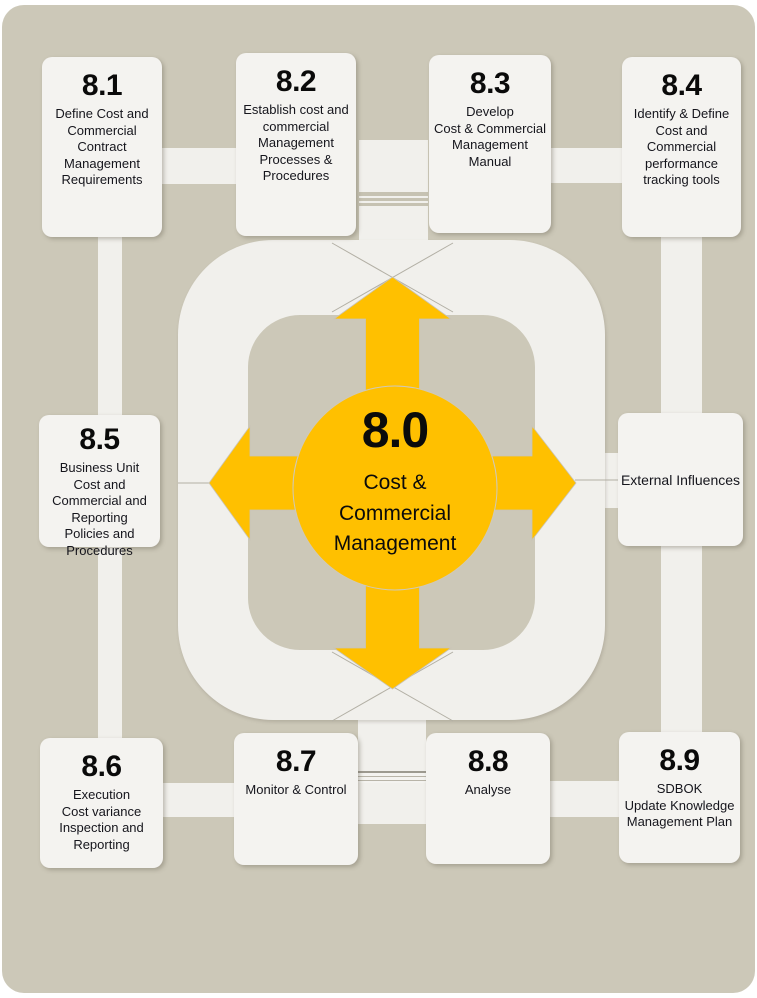 This screenshot has height=998, width=757. I want to click on center-number: 8.0, so click(395, 430).